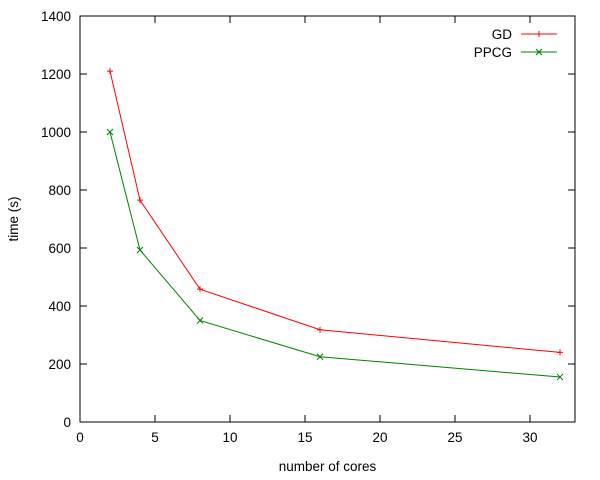 Image resolution: width=600 pixels, height=480 pixels. Describe the element at coordinates (56, 16) in the screenshot. I see `y-tick-label: 1400` at that location.